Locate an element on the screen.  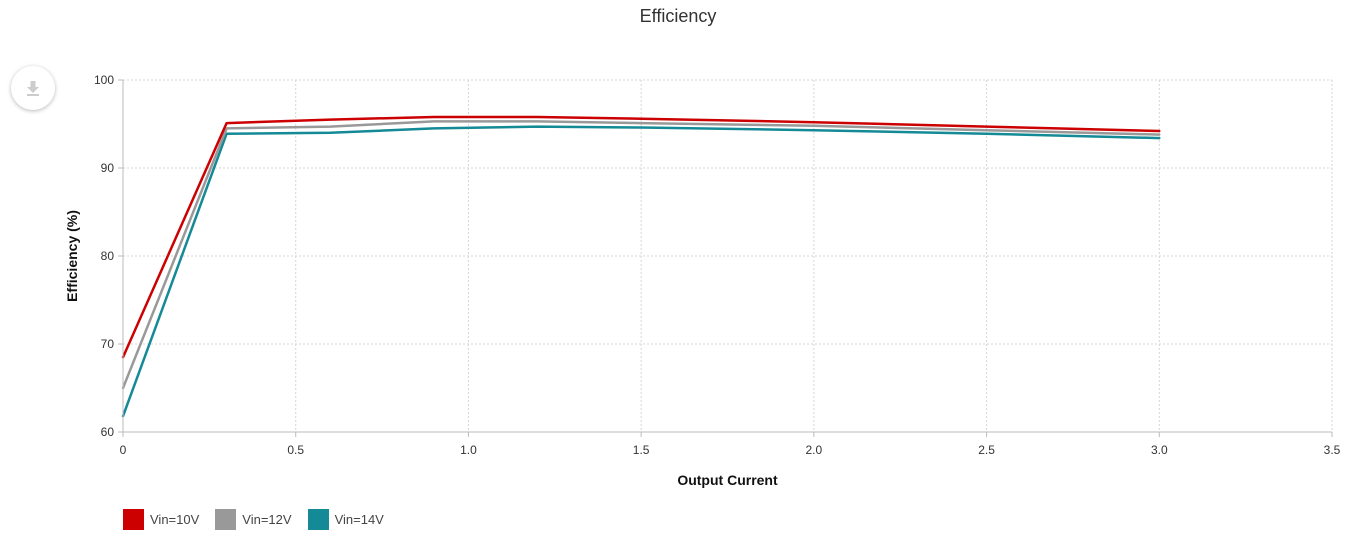
legend-item: Vin=10V is located at coordinates (161, 519).